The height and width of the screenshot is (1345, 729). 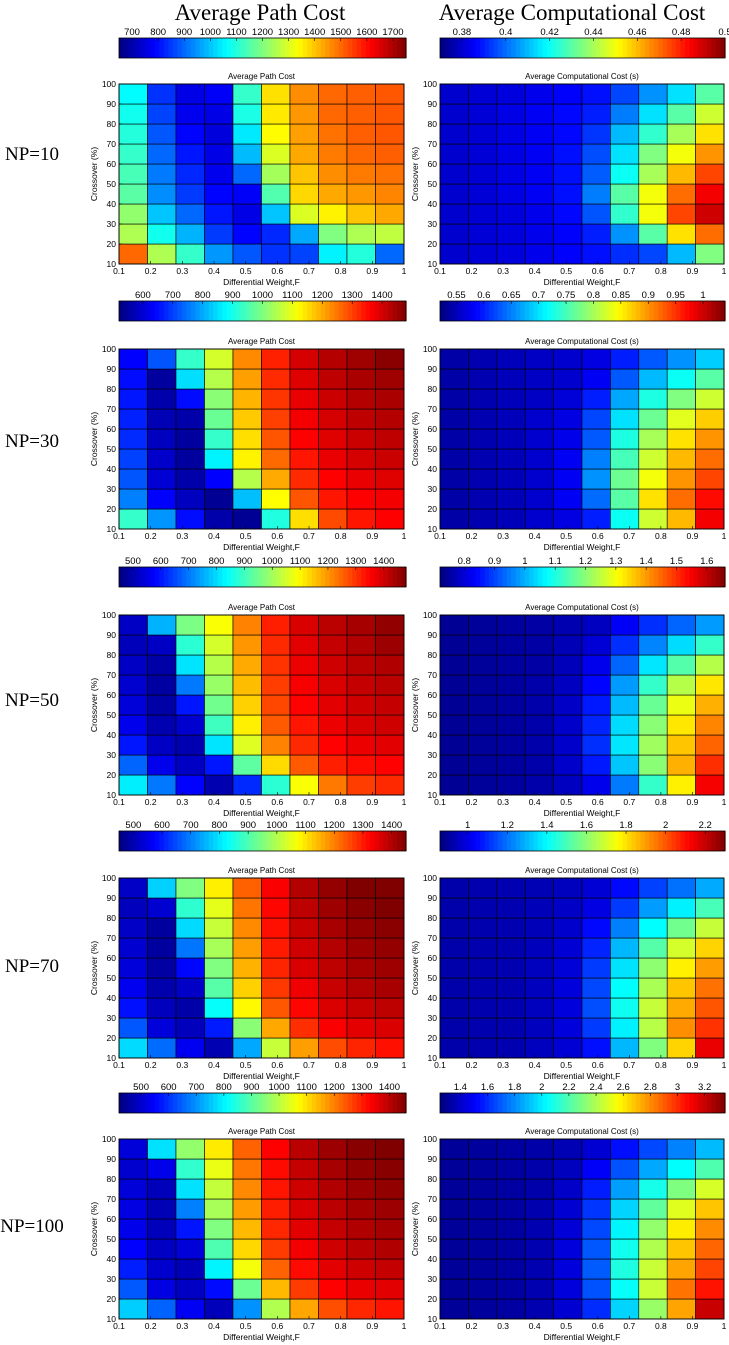 I want to click on y-tick-label: 100, so click(x=109, y=878).